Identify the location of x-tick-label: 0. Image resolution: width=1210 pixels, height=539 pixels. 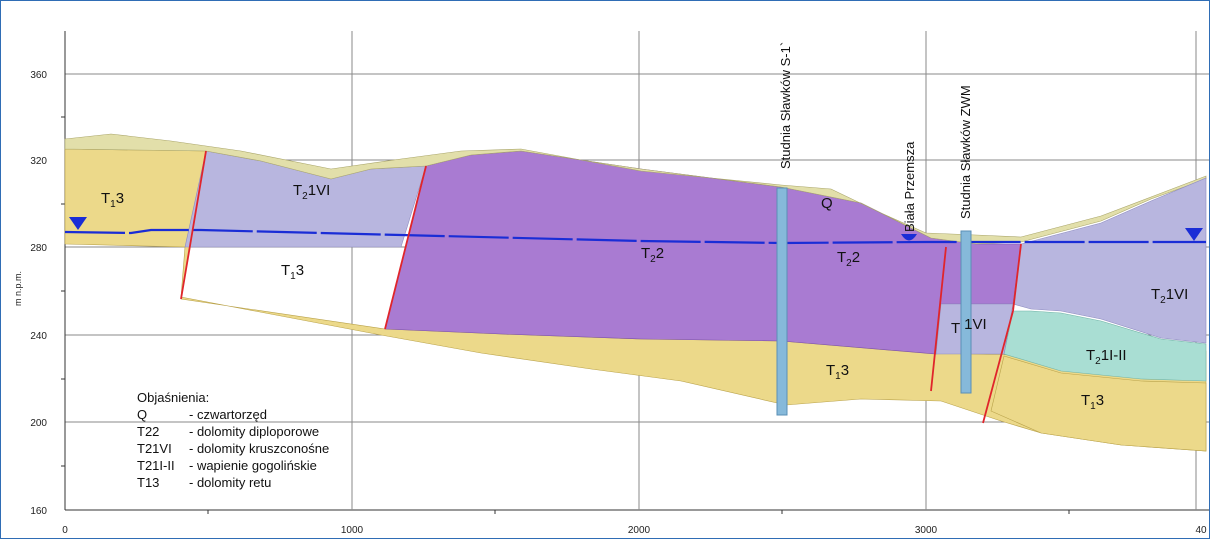
(65, 530).